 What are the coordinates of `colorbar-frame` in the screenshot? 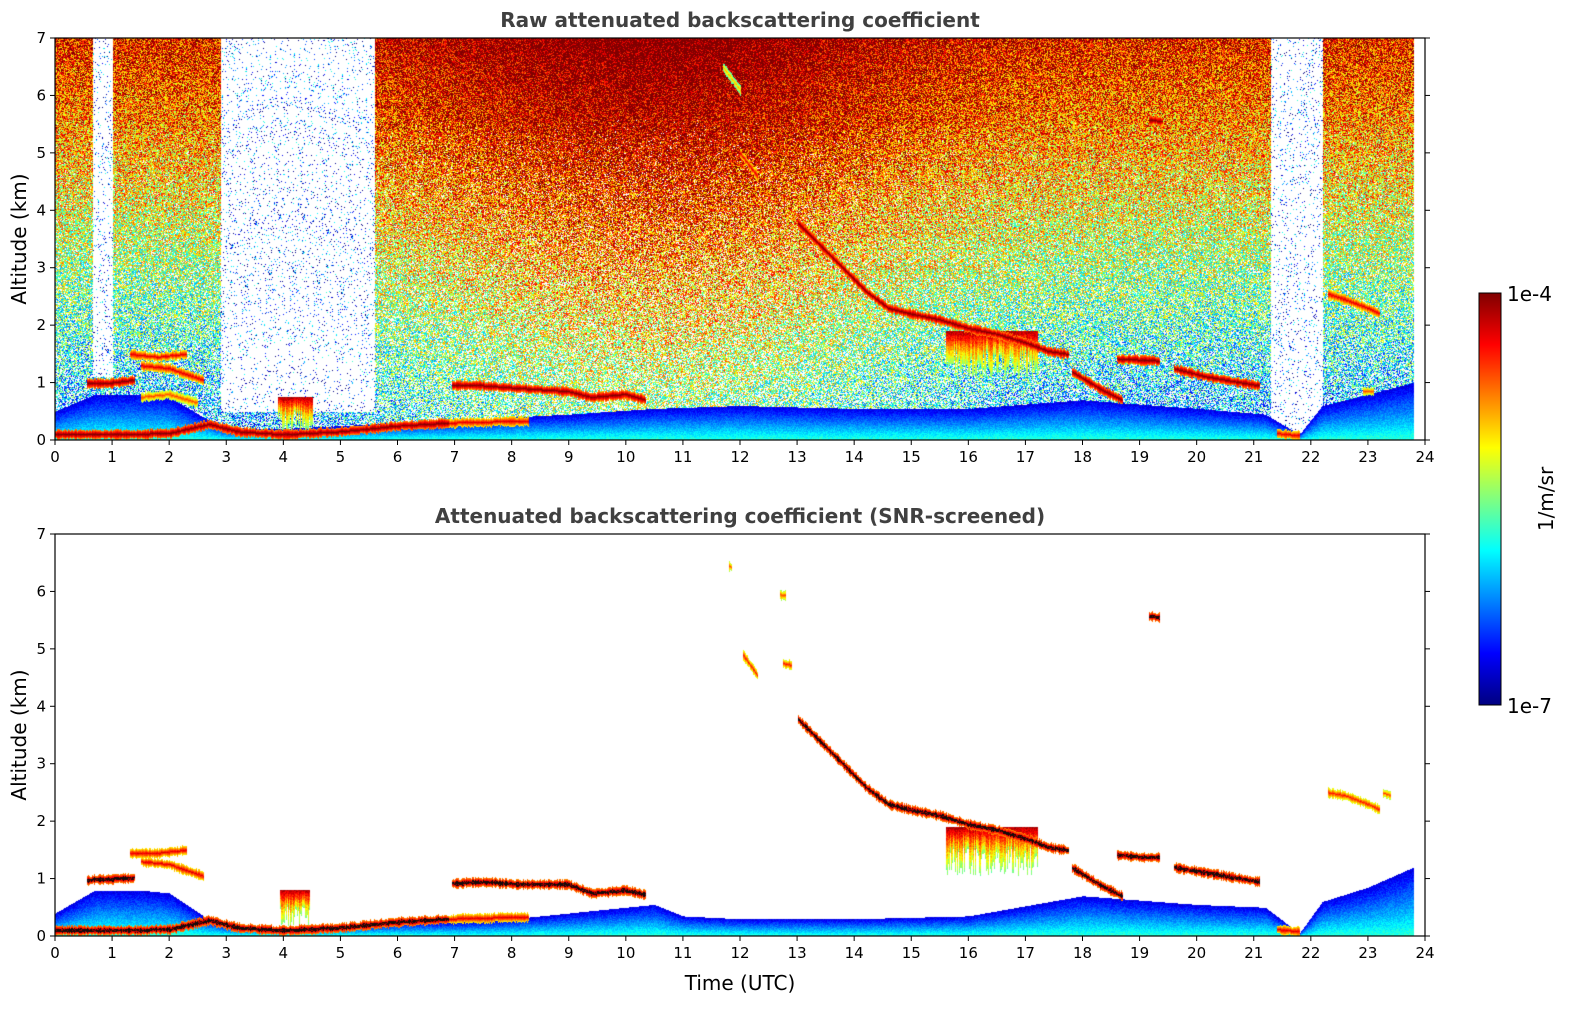 It's located at (1490, 499).